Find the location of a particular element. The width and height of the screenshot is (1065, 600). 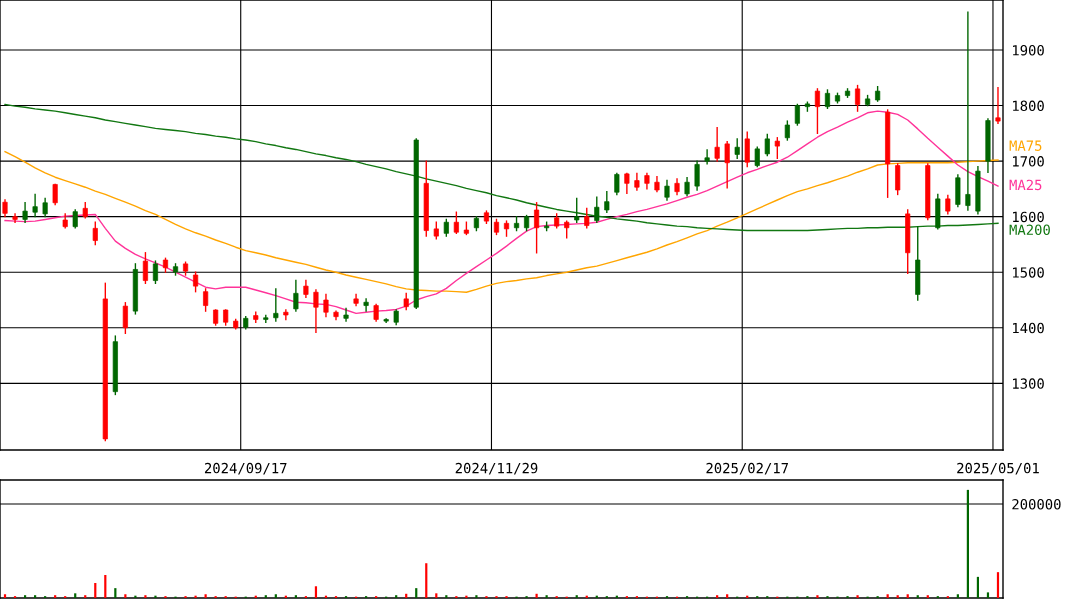

y-tick-label: 1700 is located at coordinates (1028, 161).